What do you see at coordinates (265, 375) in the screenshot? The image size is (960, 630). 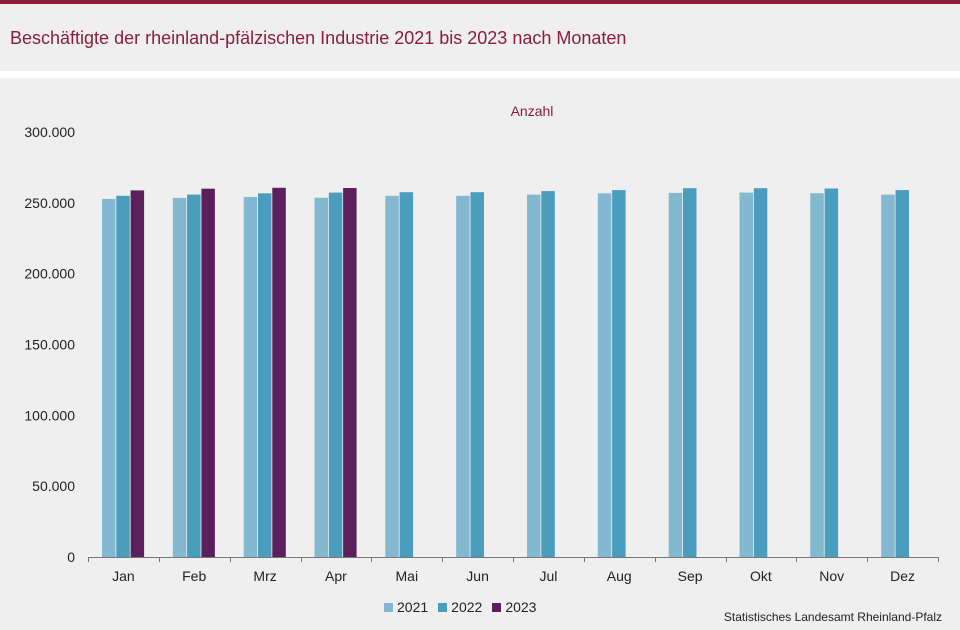 I see `bar-2022-Mrz` at bounding box center [265, 375].